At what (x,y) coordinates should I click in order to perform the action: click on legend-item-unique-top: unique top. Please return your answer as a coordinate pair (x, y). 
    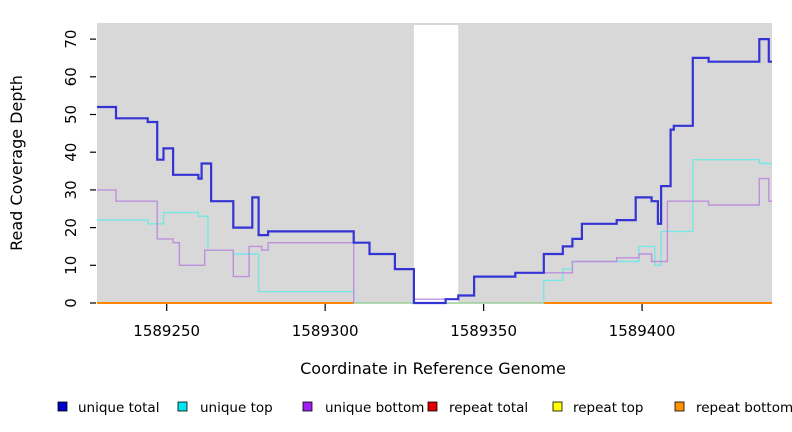
    Looking at the image, I should click on (225, 408).